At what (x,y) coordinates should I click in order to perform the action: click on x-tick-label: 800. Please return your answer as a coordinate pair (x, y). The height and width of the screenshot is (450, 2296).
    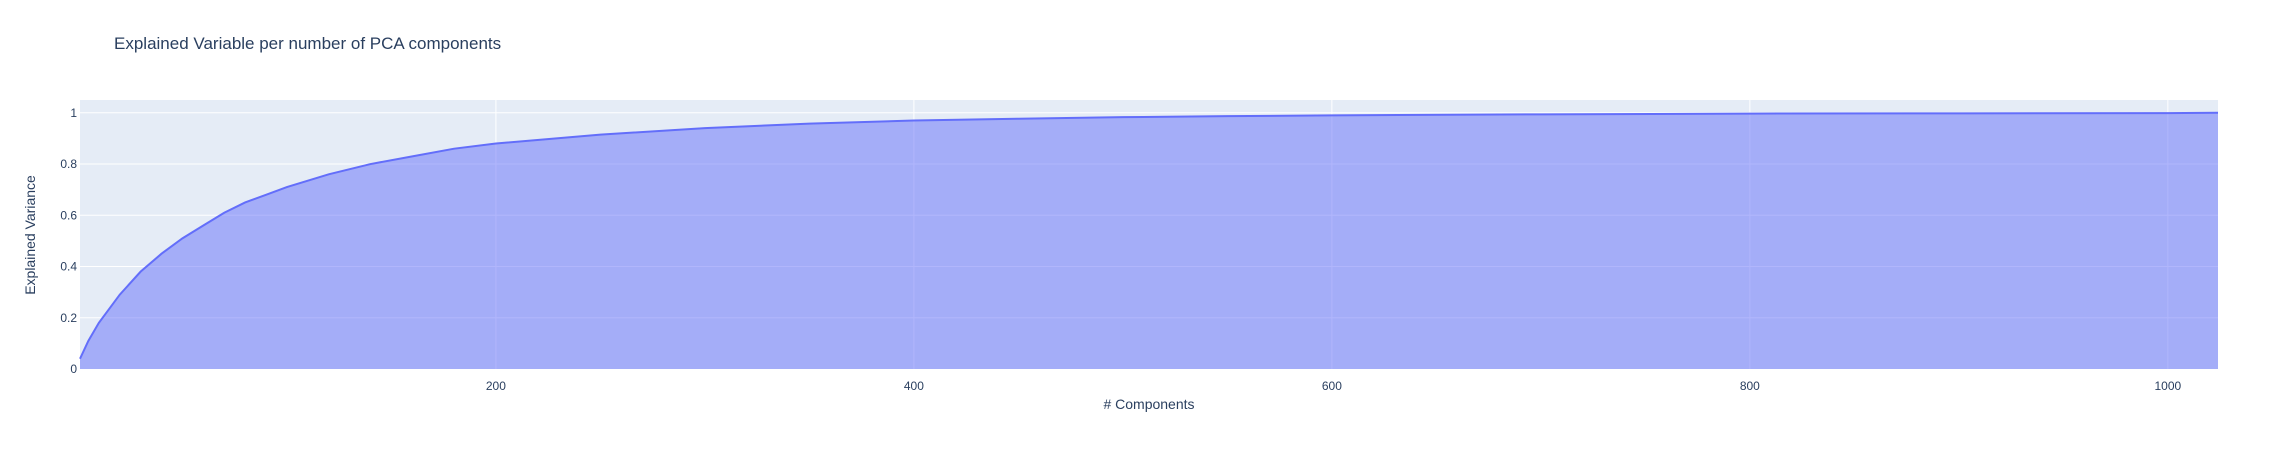
    Looking at the image, I should click on (1750, 386).